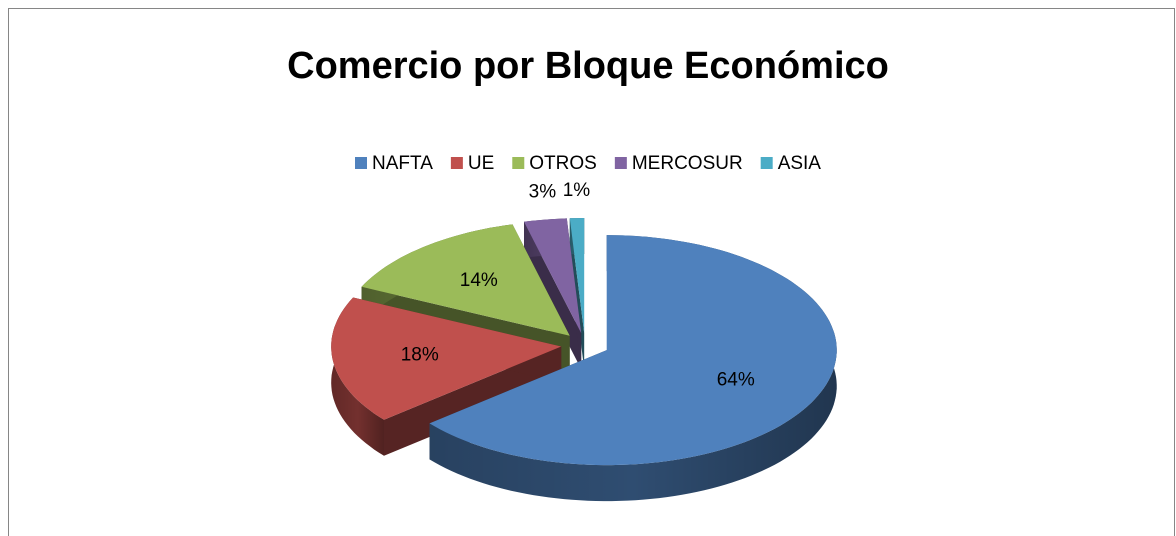 The width and height of the screenshot is (1176, 536). I want to click on legend-label: MERCOSUR, so click(687, 163).